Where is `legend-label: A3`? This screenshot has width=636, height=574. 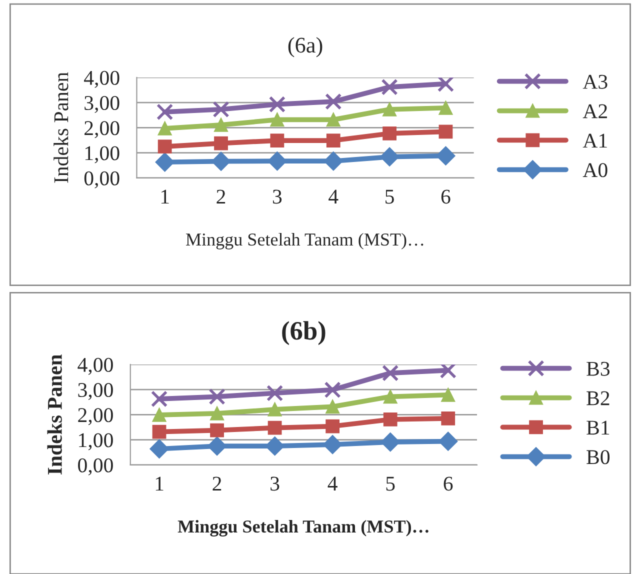
legend-label: A3 is located at coordinates (595, 81).